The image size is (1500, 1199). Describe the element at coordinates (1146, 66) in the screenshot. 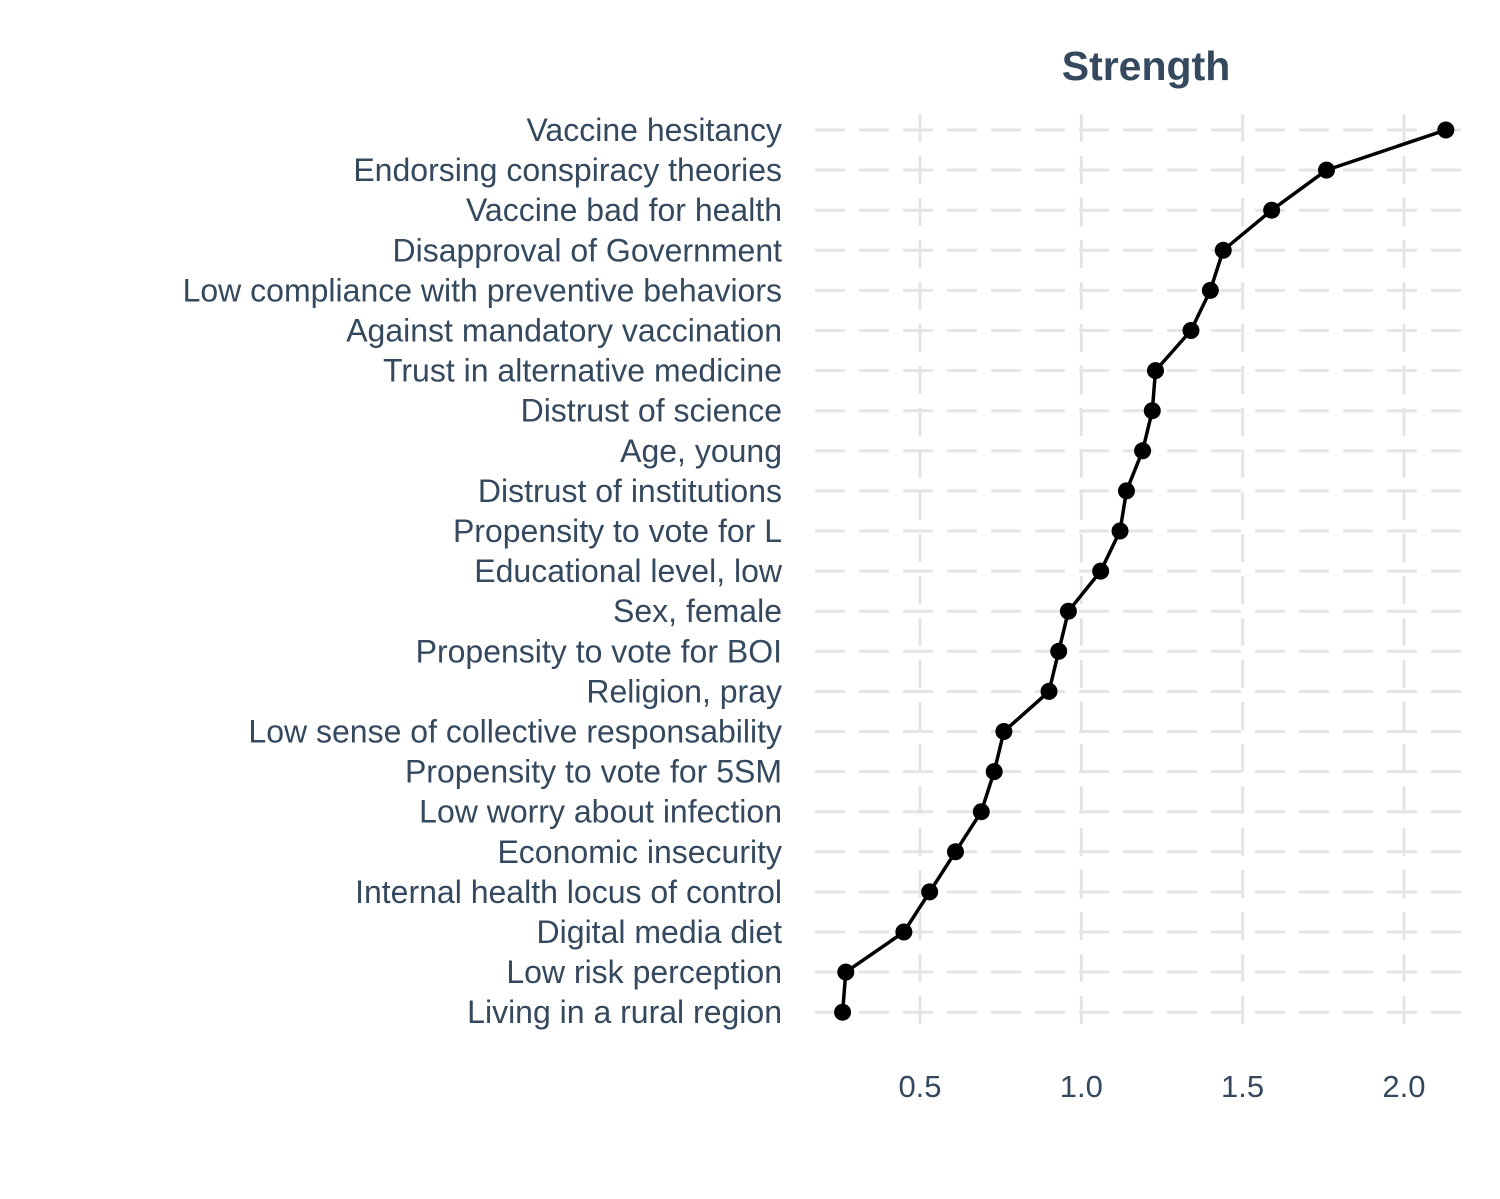

I see `chart-title: Strength` at that location.